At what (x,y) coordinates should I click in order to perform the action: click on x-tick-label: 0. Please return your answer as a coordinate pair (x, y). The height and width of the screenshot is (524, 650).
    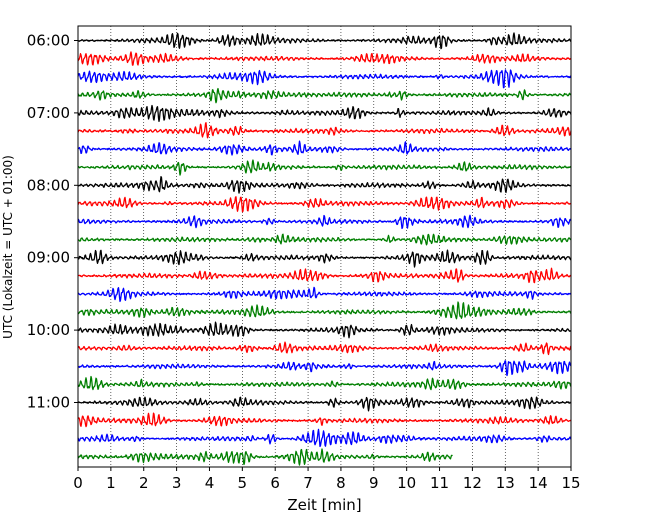
    Looking at the image, I should click on (78, 483).